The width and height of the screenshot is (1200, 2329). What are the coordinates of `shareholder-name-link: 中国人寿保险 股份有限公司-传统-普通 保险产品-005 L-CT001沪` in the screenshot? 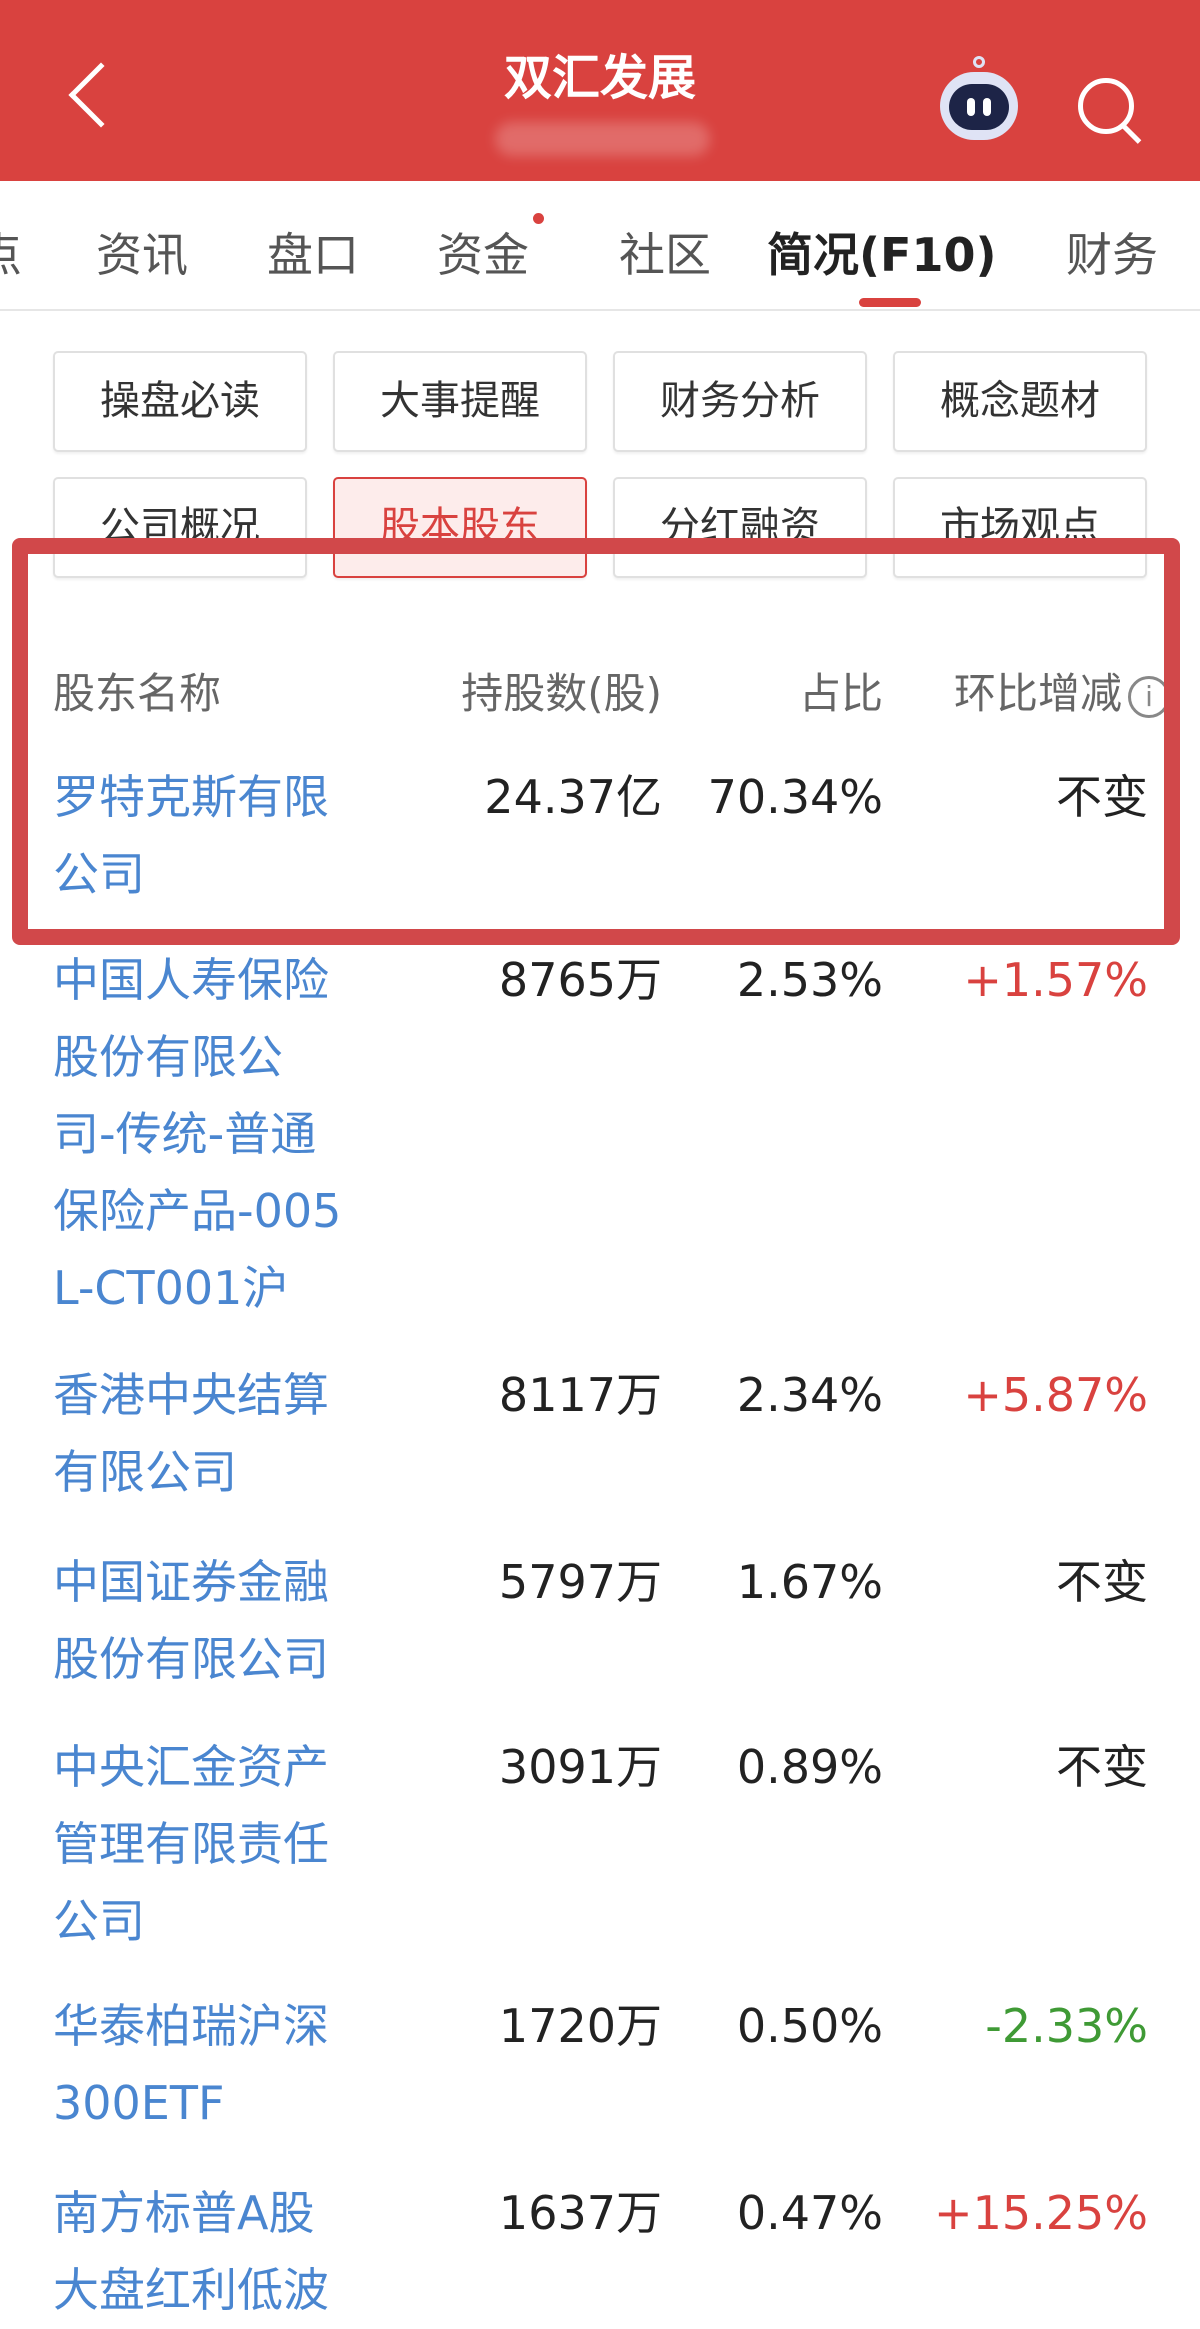 It's located at (197, 1134).